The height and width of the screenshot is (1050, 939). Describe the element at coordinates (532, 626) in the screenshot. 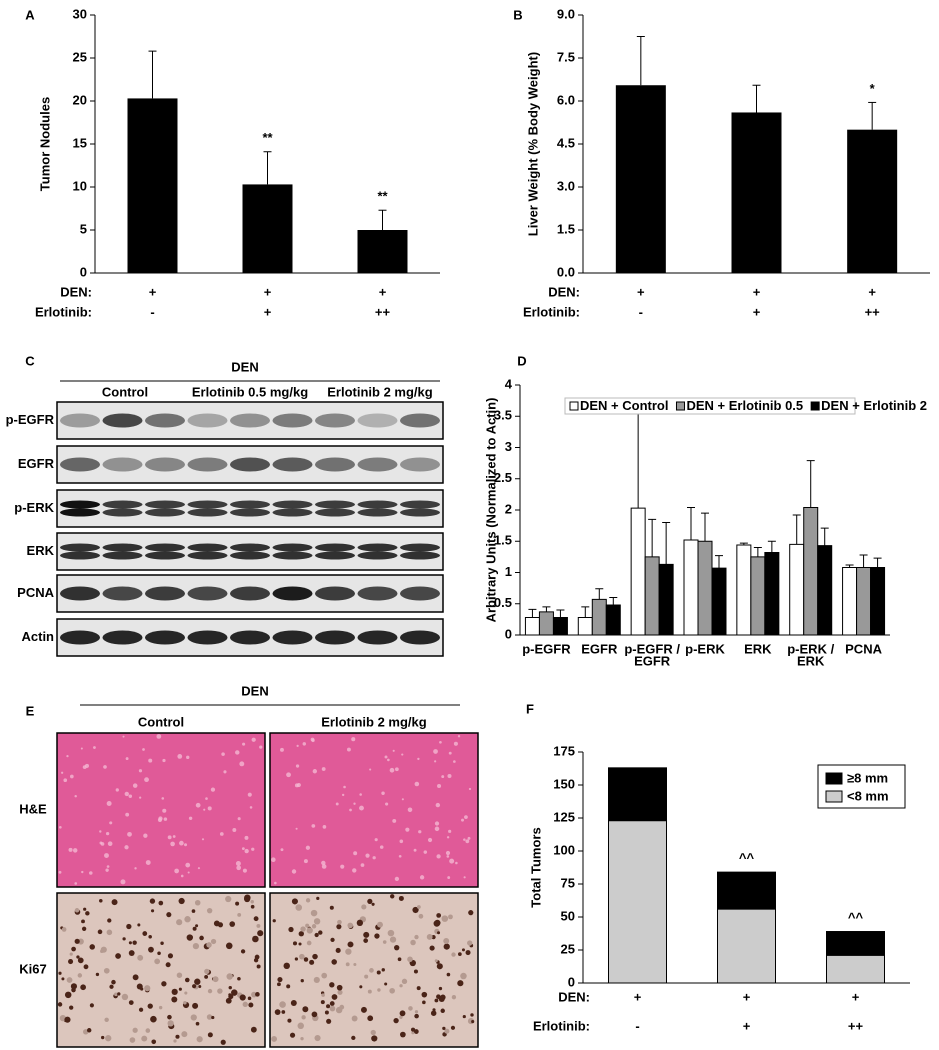

I see `bar` at that location.